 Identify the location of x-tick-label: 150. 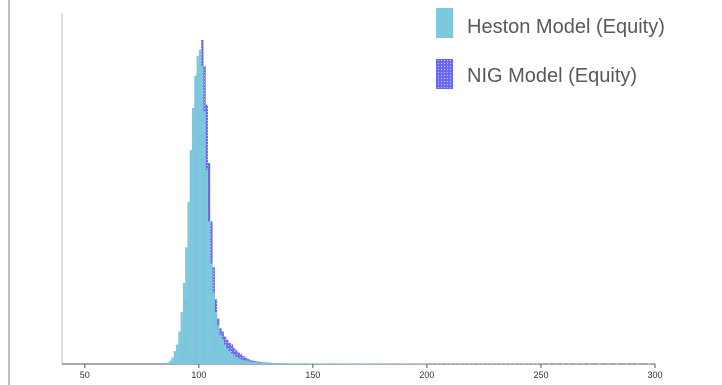
(312, 375).